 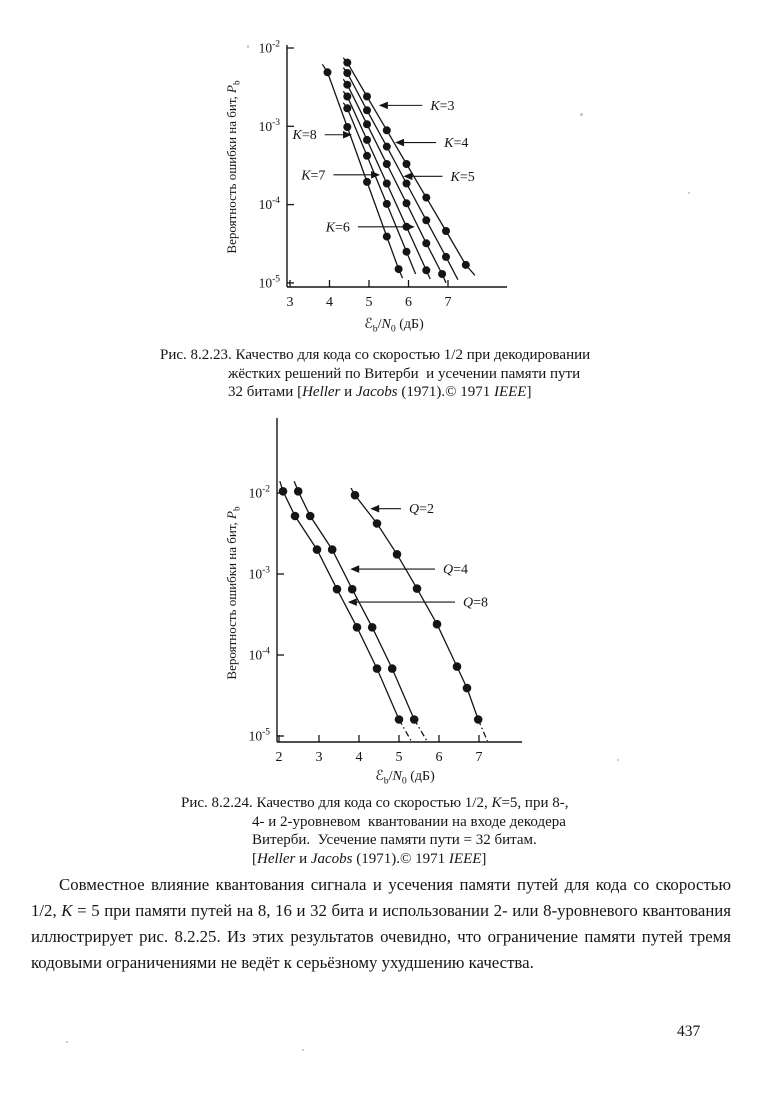 What do you see at coordinates (369, 858) in the screenshot?
I see `caption-line: [Heller и Jacobs (1971).© 1971 IEEE]` at bounding box center [369, 858].